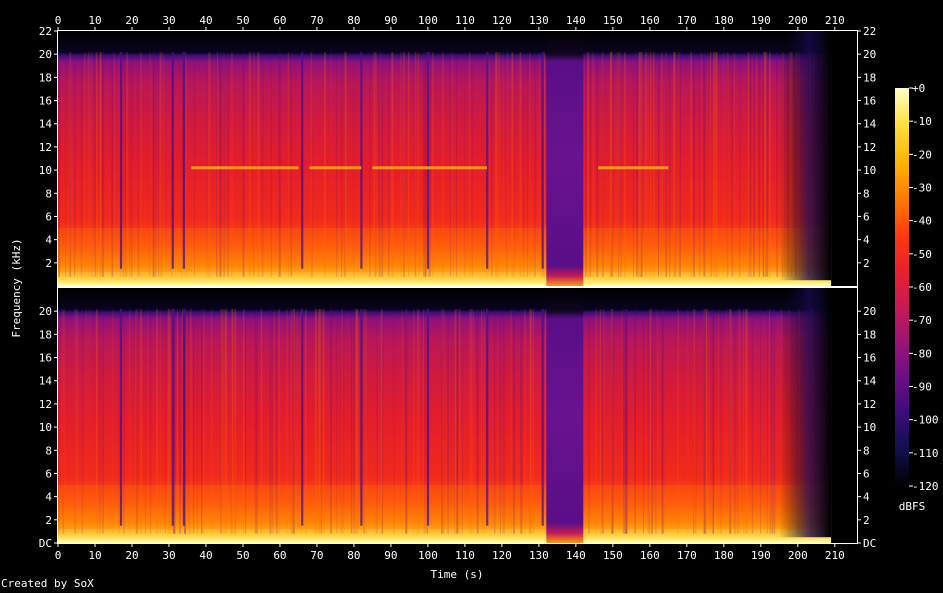 This screenshot has height=593, width=943. What do you see at coordinates (94, 20) in the screenshot?
I see `x-tick-label-top: 10` at bounding box center [94, 20].